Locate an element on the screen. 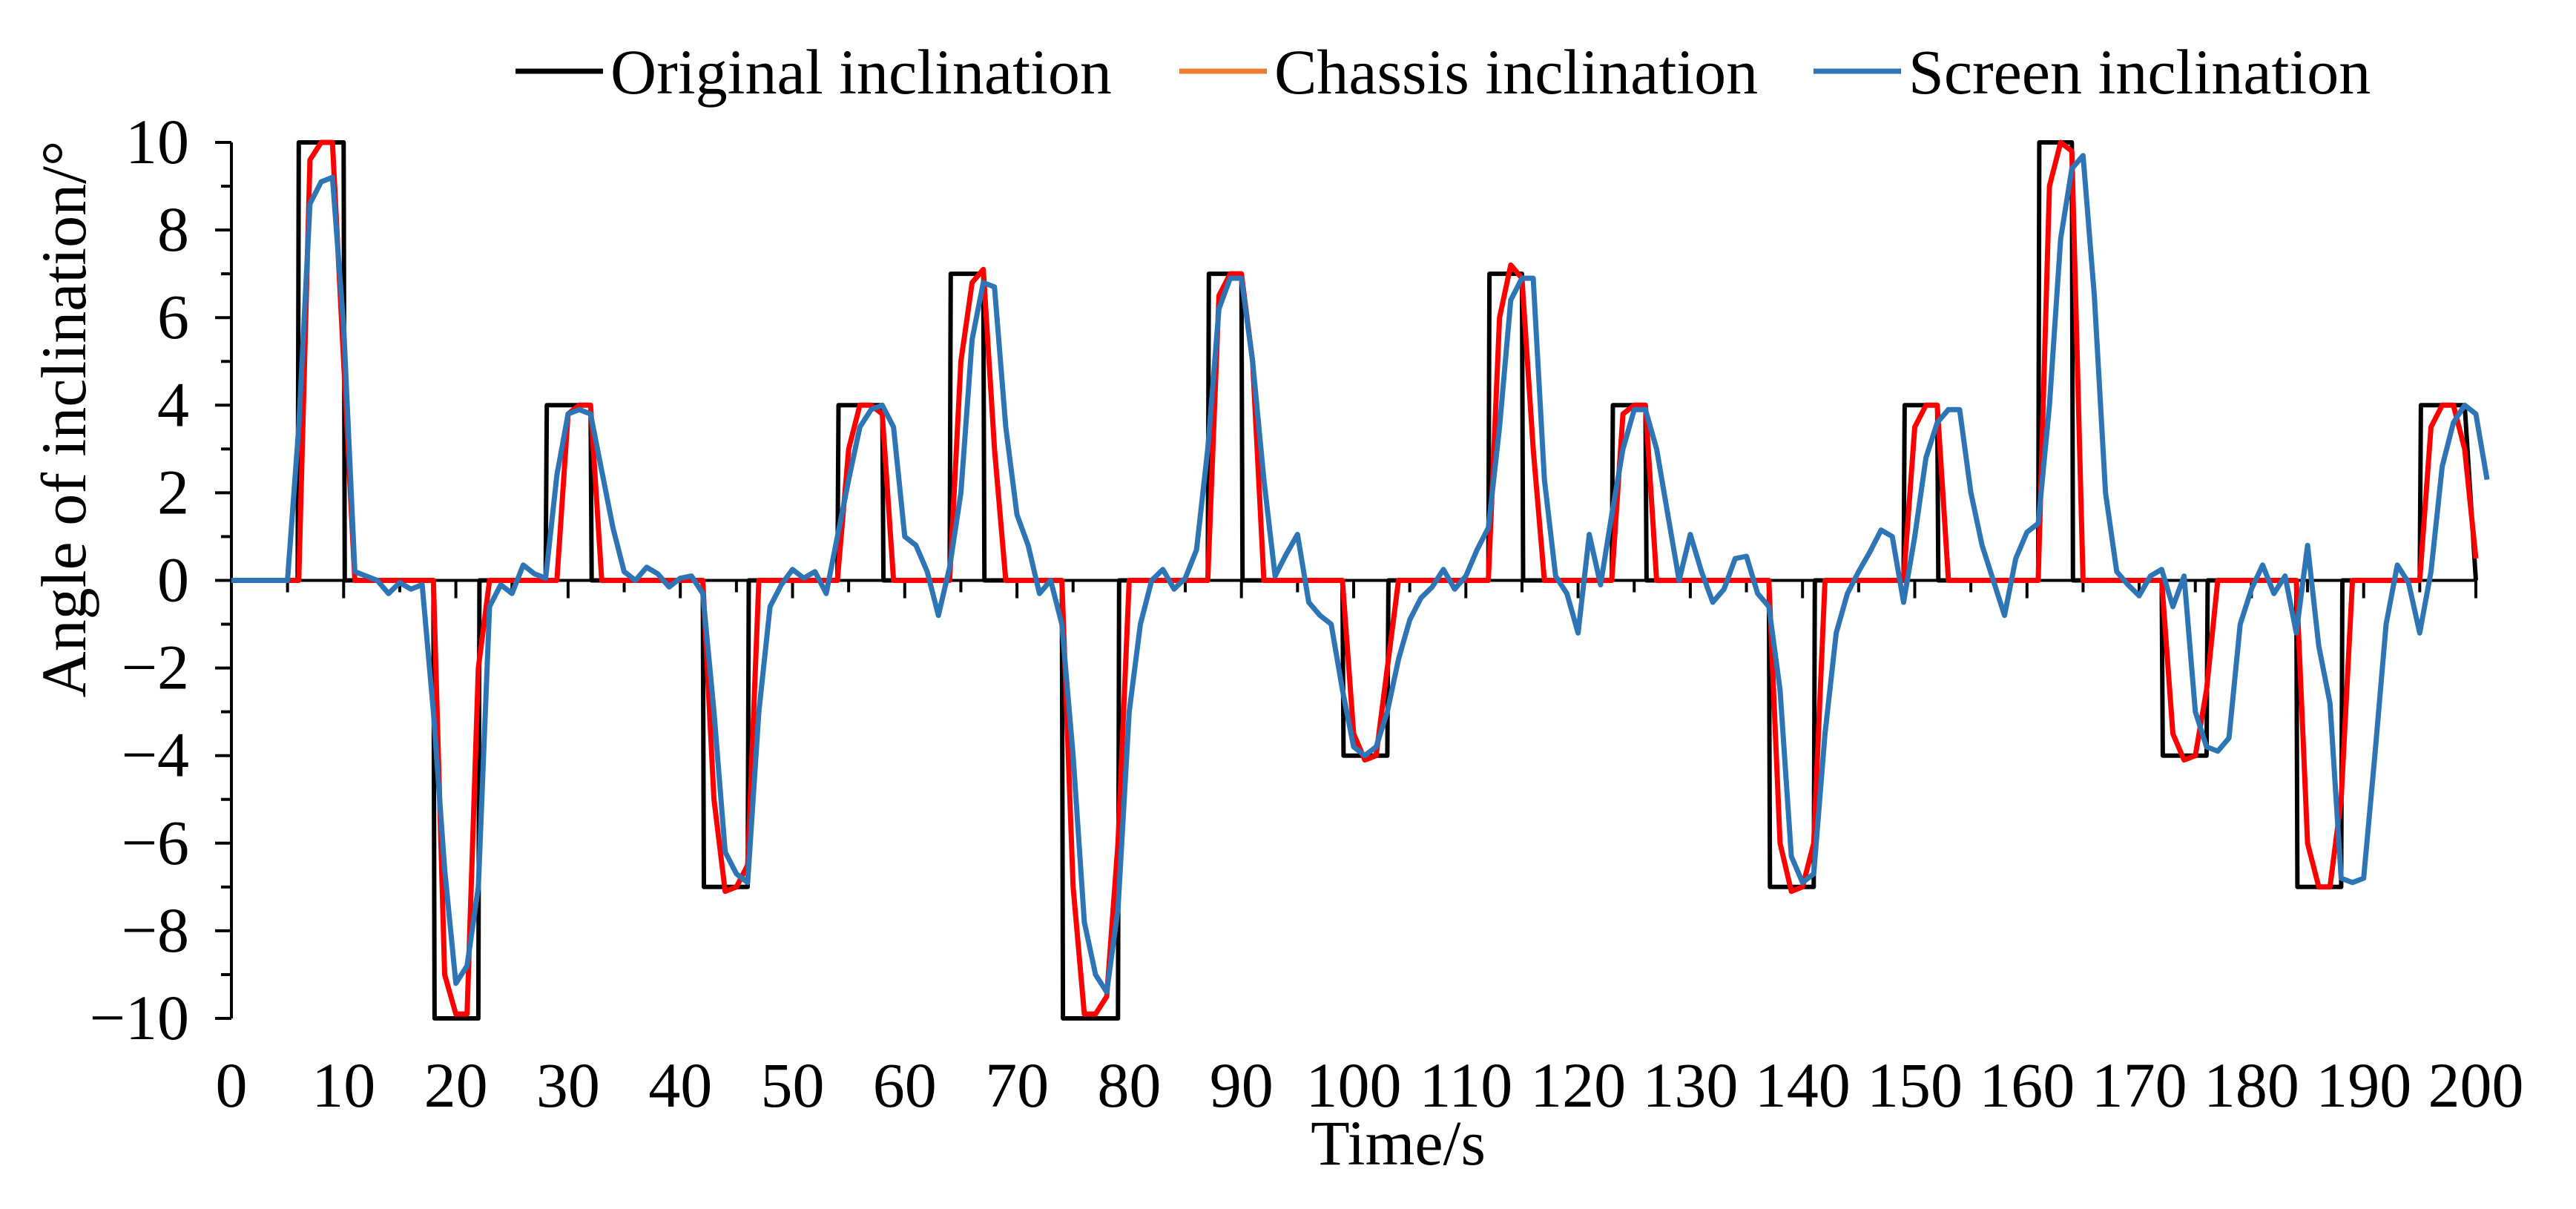 The image size is (2576, 1209). y-tick-label: 8 is located at coordinates (173, 230).